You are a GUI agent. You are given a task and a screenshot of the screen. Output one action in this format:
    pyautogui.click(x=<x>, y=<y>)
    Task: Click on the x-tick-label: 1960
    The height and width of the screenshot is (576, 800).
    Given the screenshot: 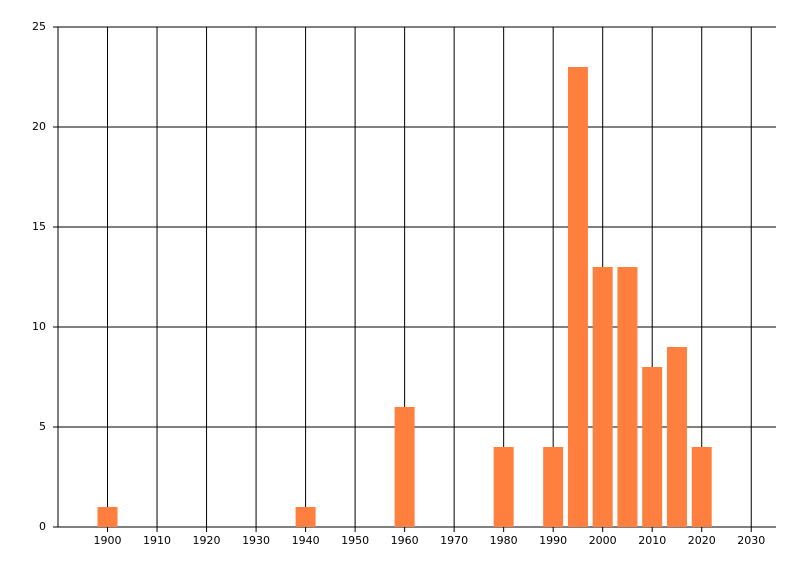 What is the action you would take?
    pyautogui.click(x=405, y=540)
    